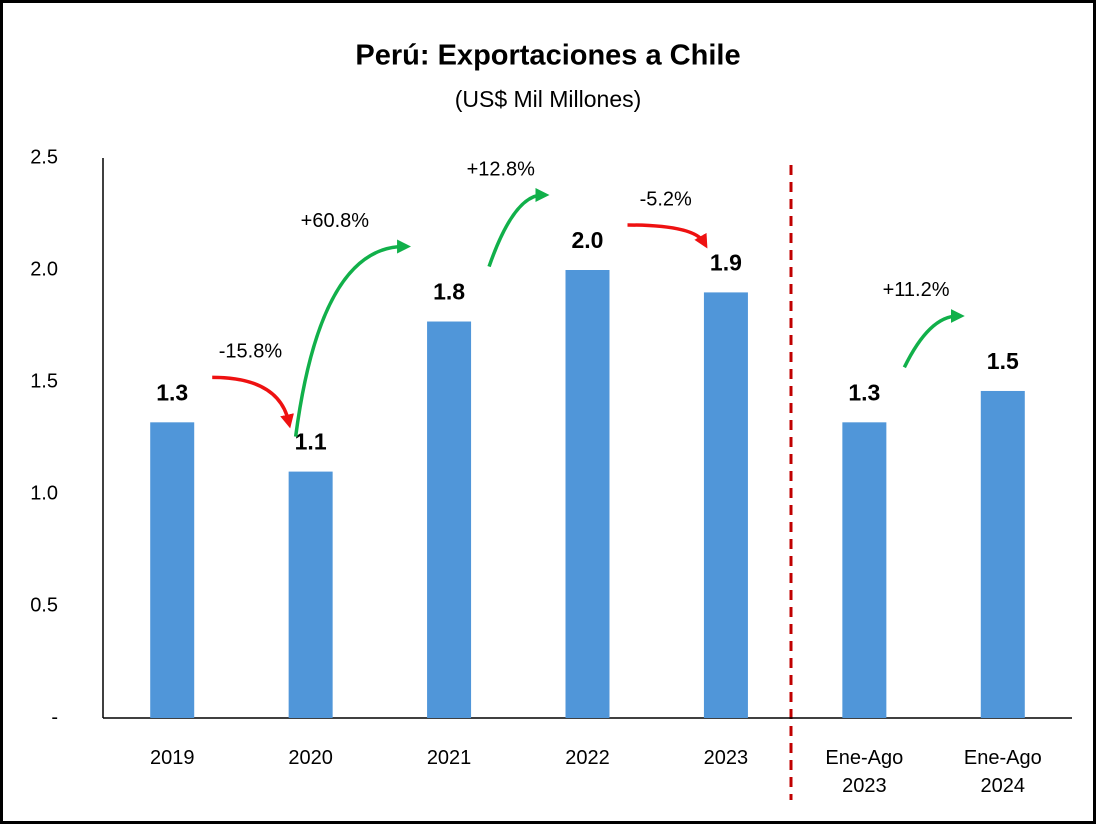 The image size is (1096, 824). I want to click on y-tick-label: -, so click(54, 717).